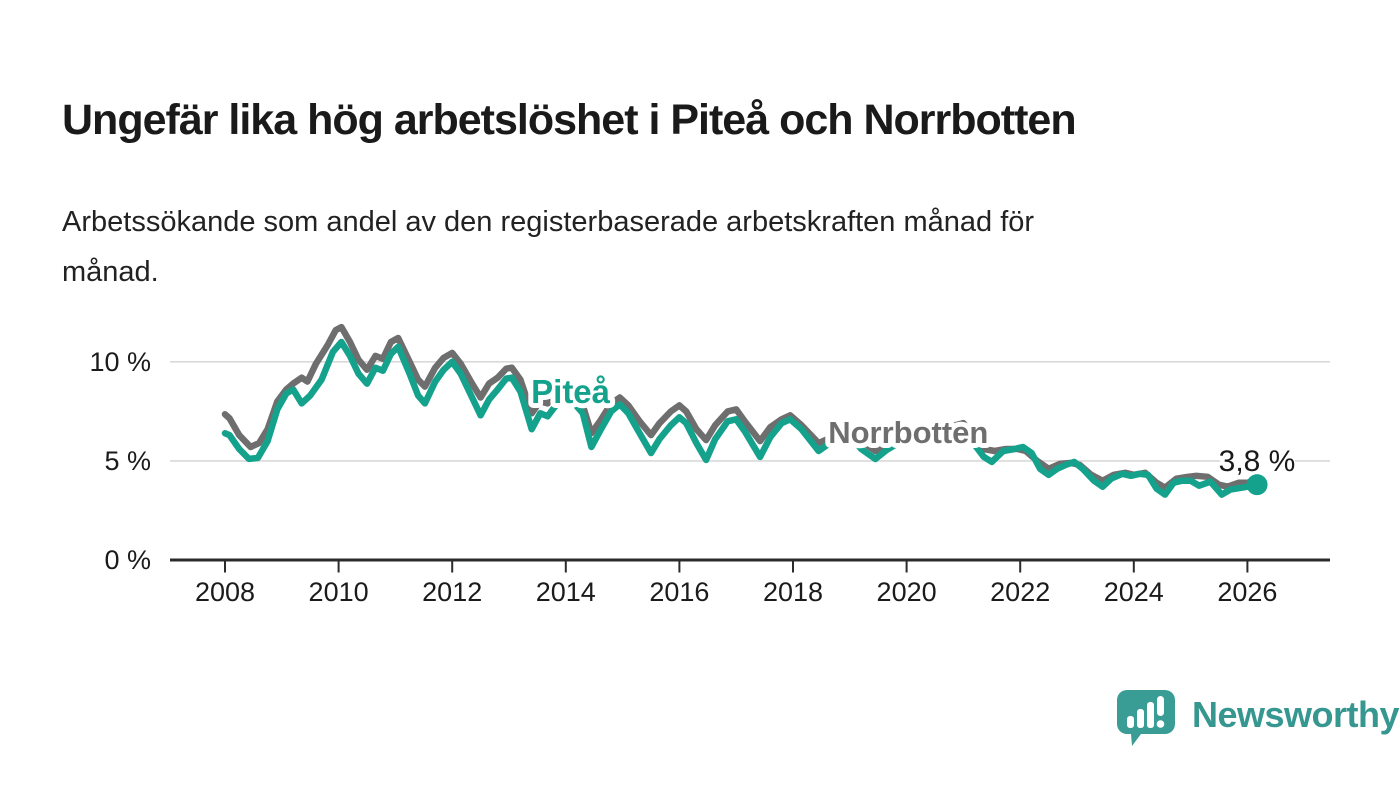  What do you see at coordinates (1134, 592) in the screenshot?
I see `x-axis-label: 2024` at bounding box center [1134, 592].